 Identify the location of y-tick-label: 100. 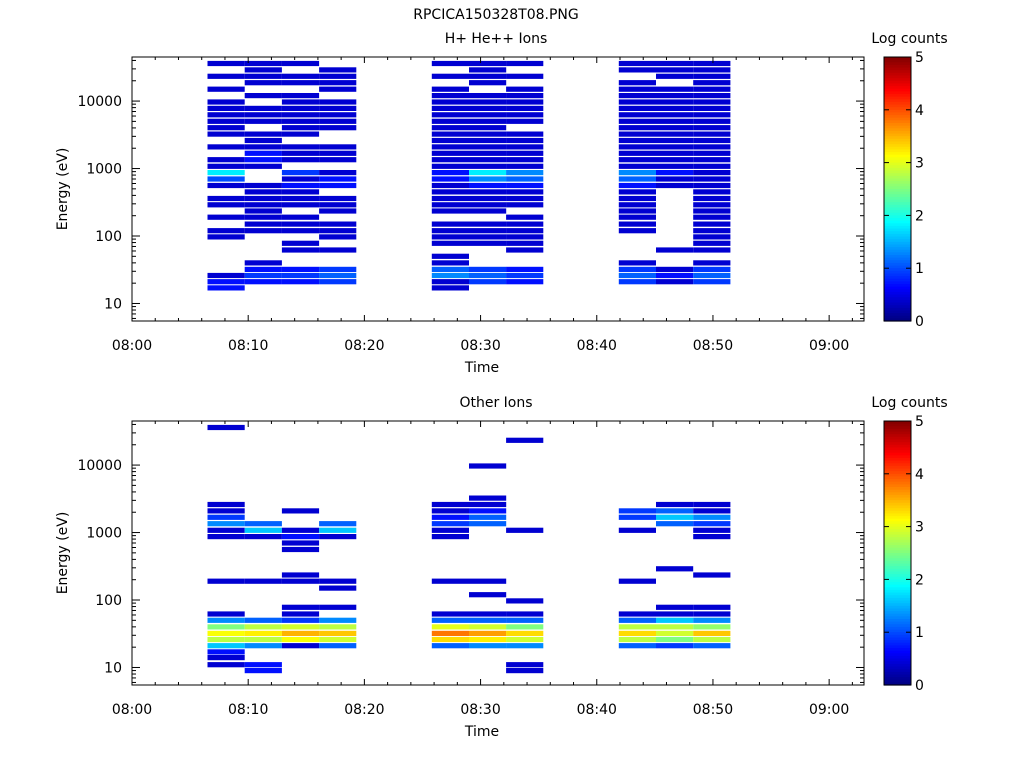
(108, 237).